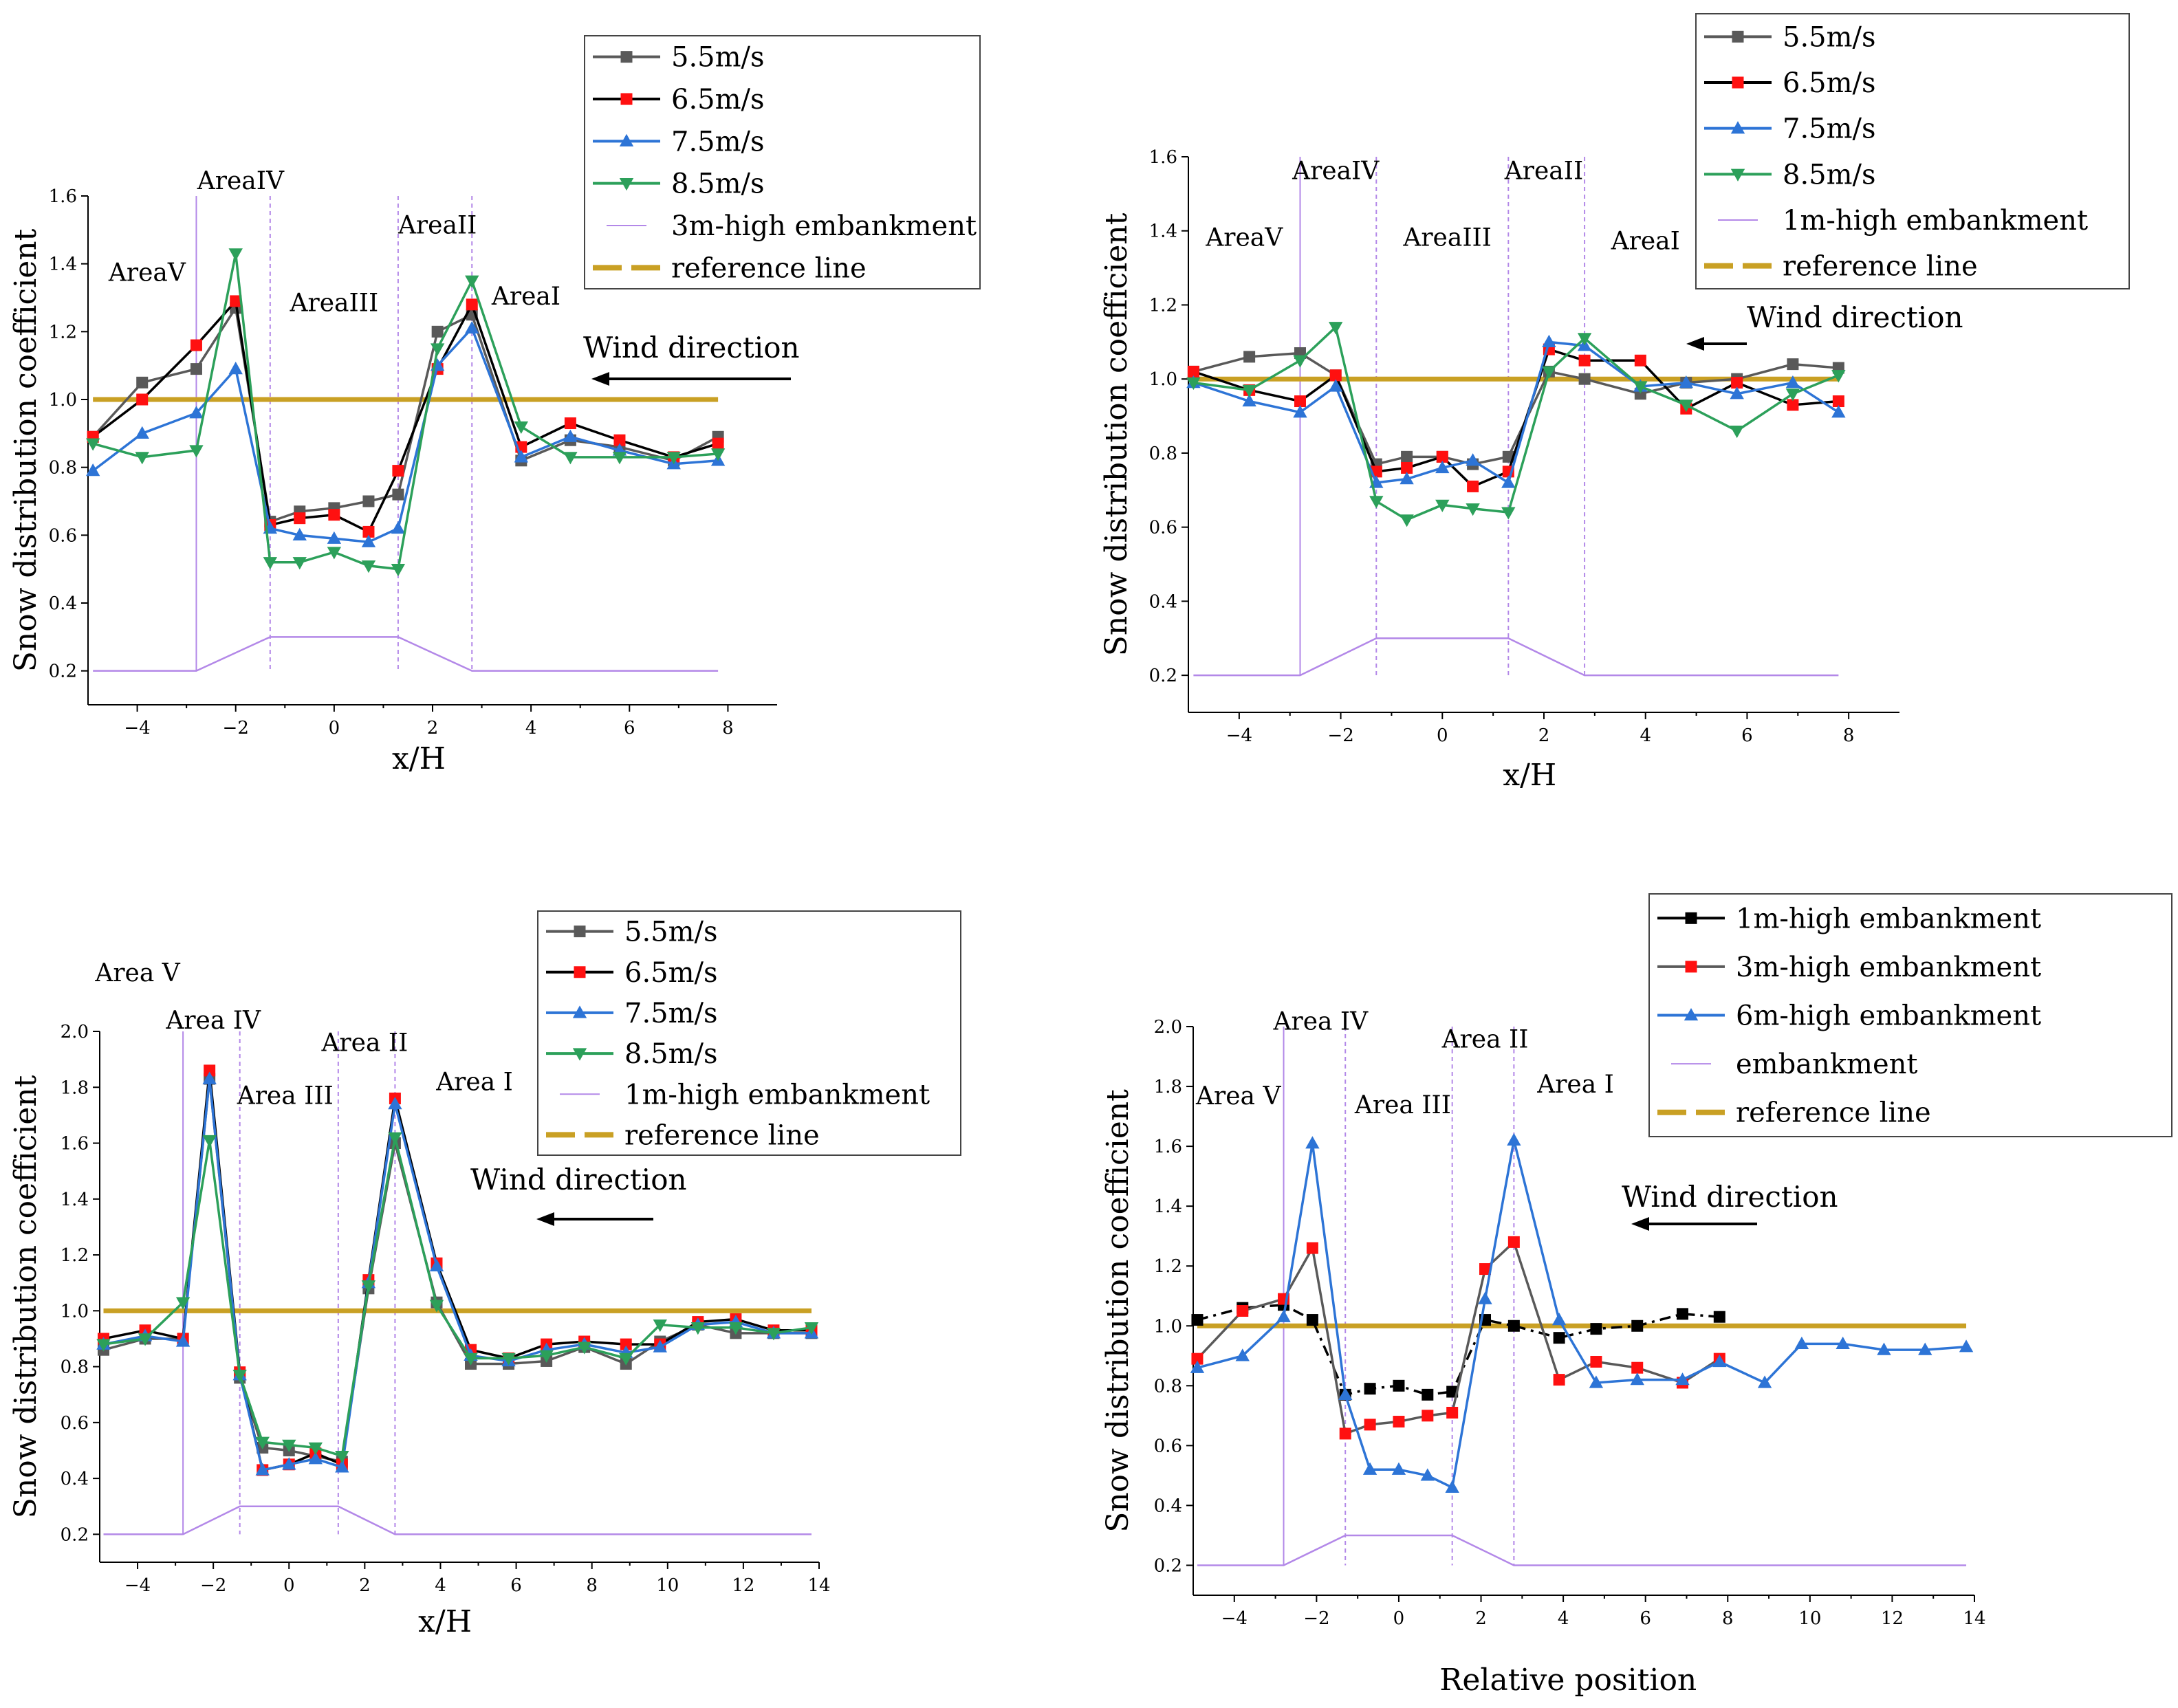 This screenshot has height=1708, width=2178. I want to click on area-label: AreaII, so click(1543, 171).